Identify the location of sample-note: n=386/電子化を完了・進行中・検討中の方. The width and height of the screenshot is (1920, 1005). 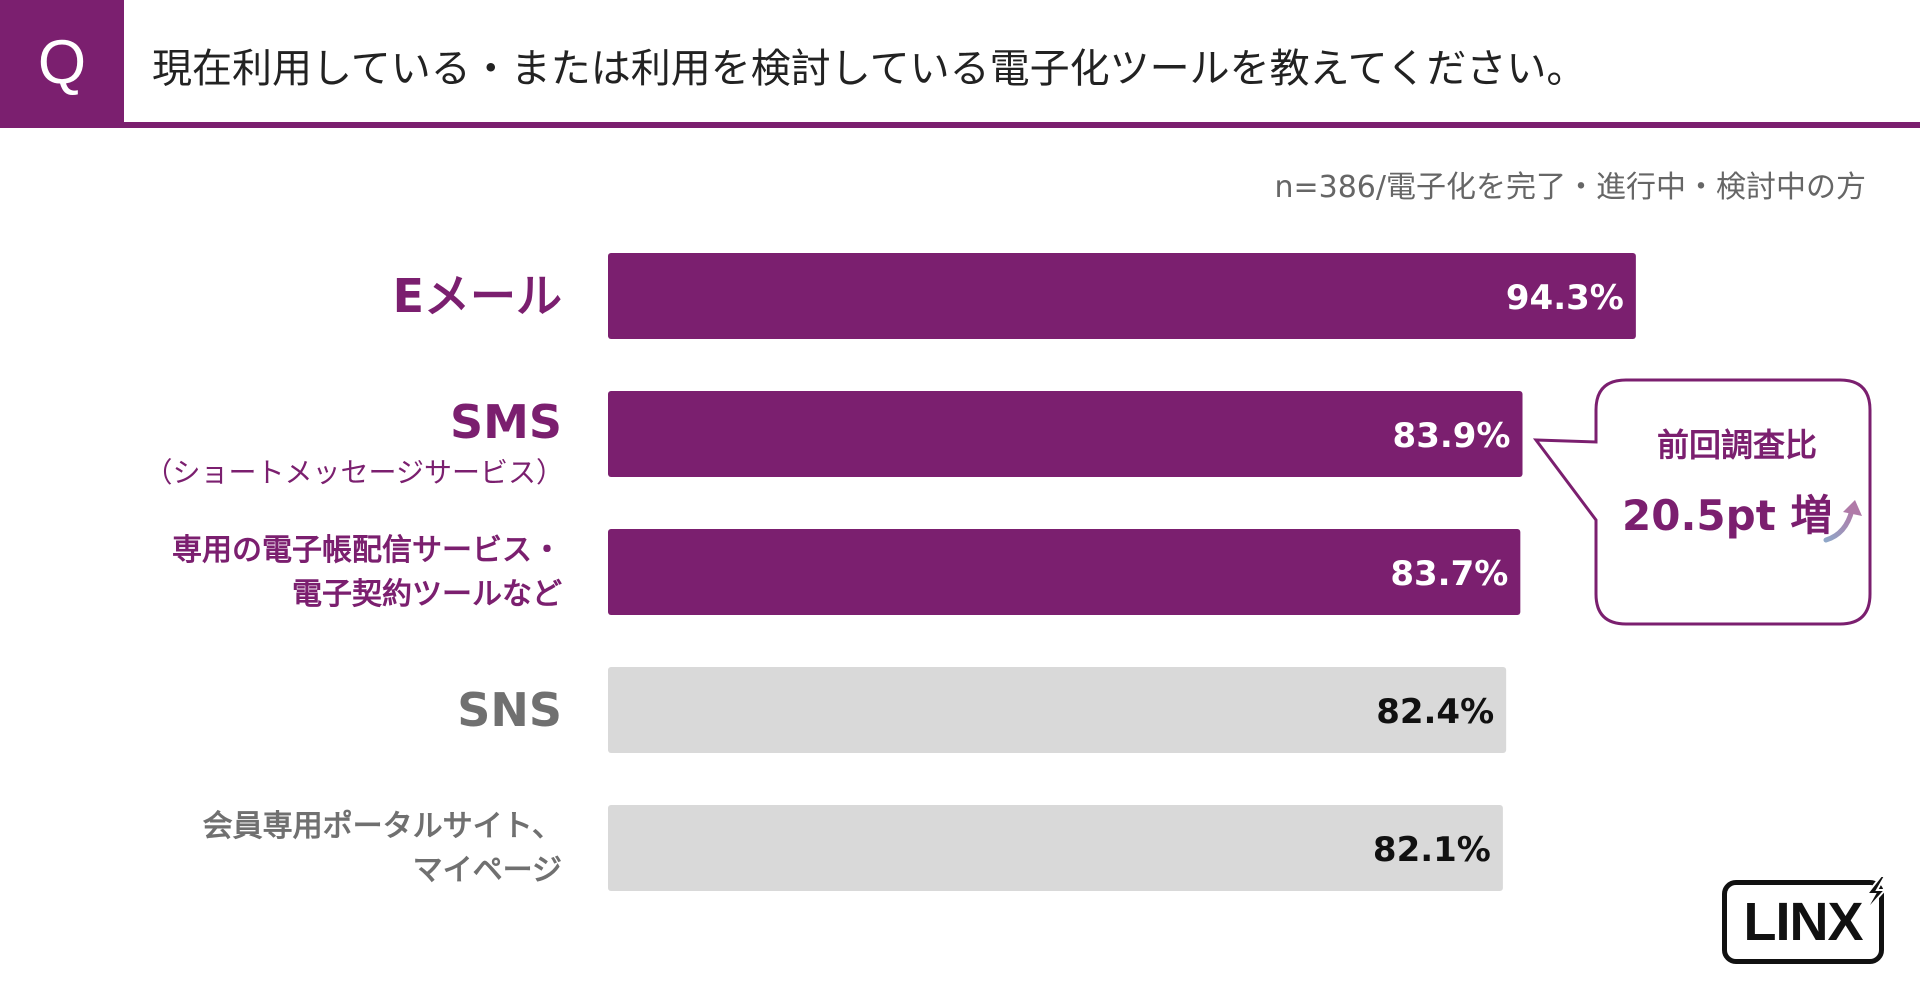
(1570, 187).